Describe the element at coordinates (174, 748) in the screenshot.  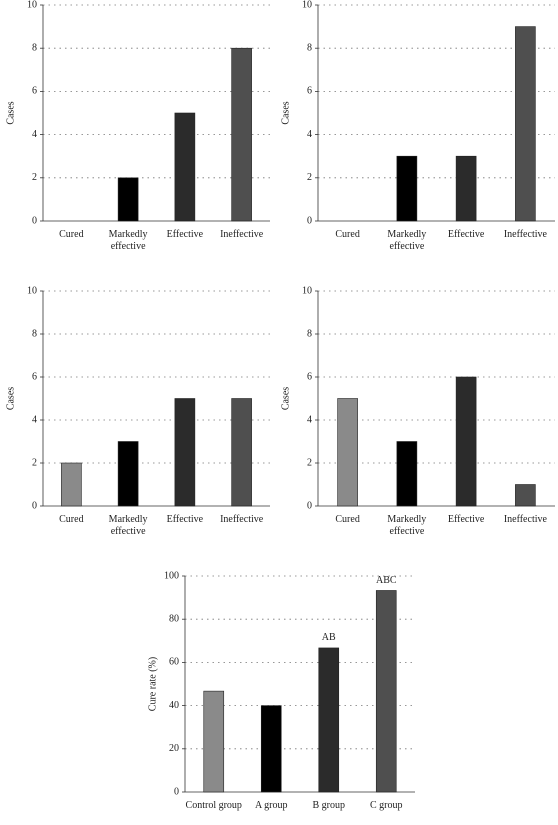
I see `y-tick-label: 20` at that location.